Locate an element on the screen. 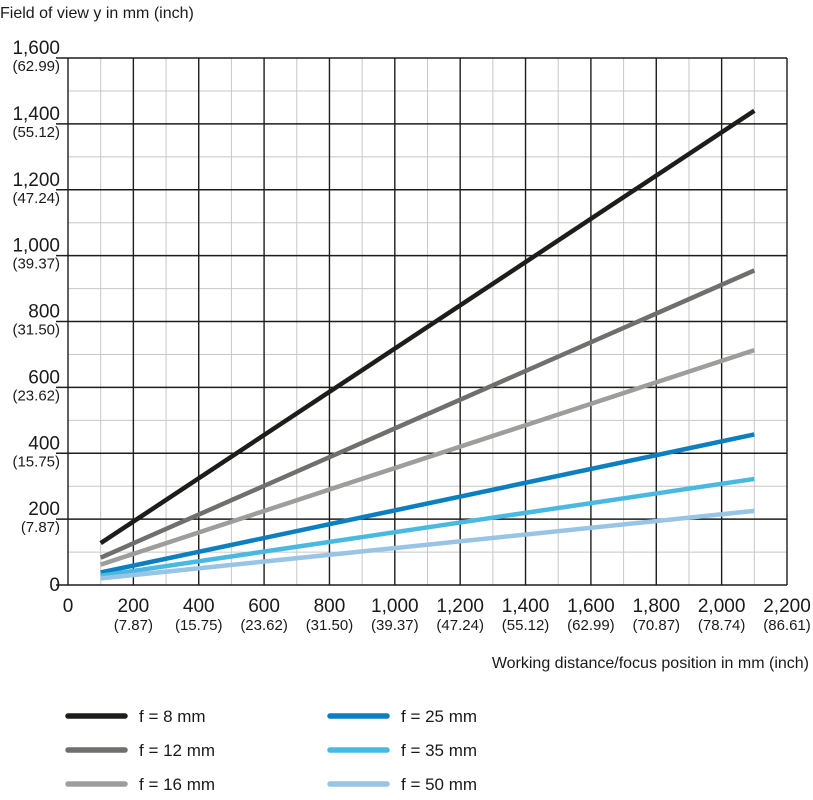 This screenshot has width=813, height=800. y-tick-sublabel: (31.50) is located at coordinates (36, 330).